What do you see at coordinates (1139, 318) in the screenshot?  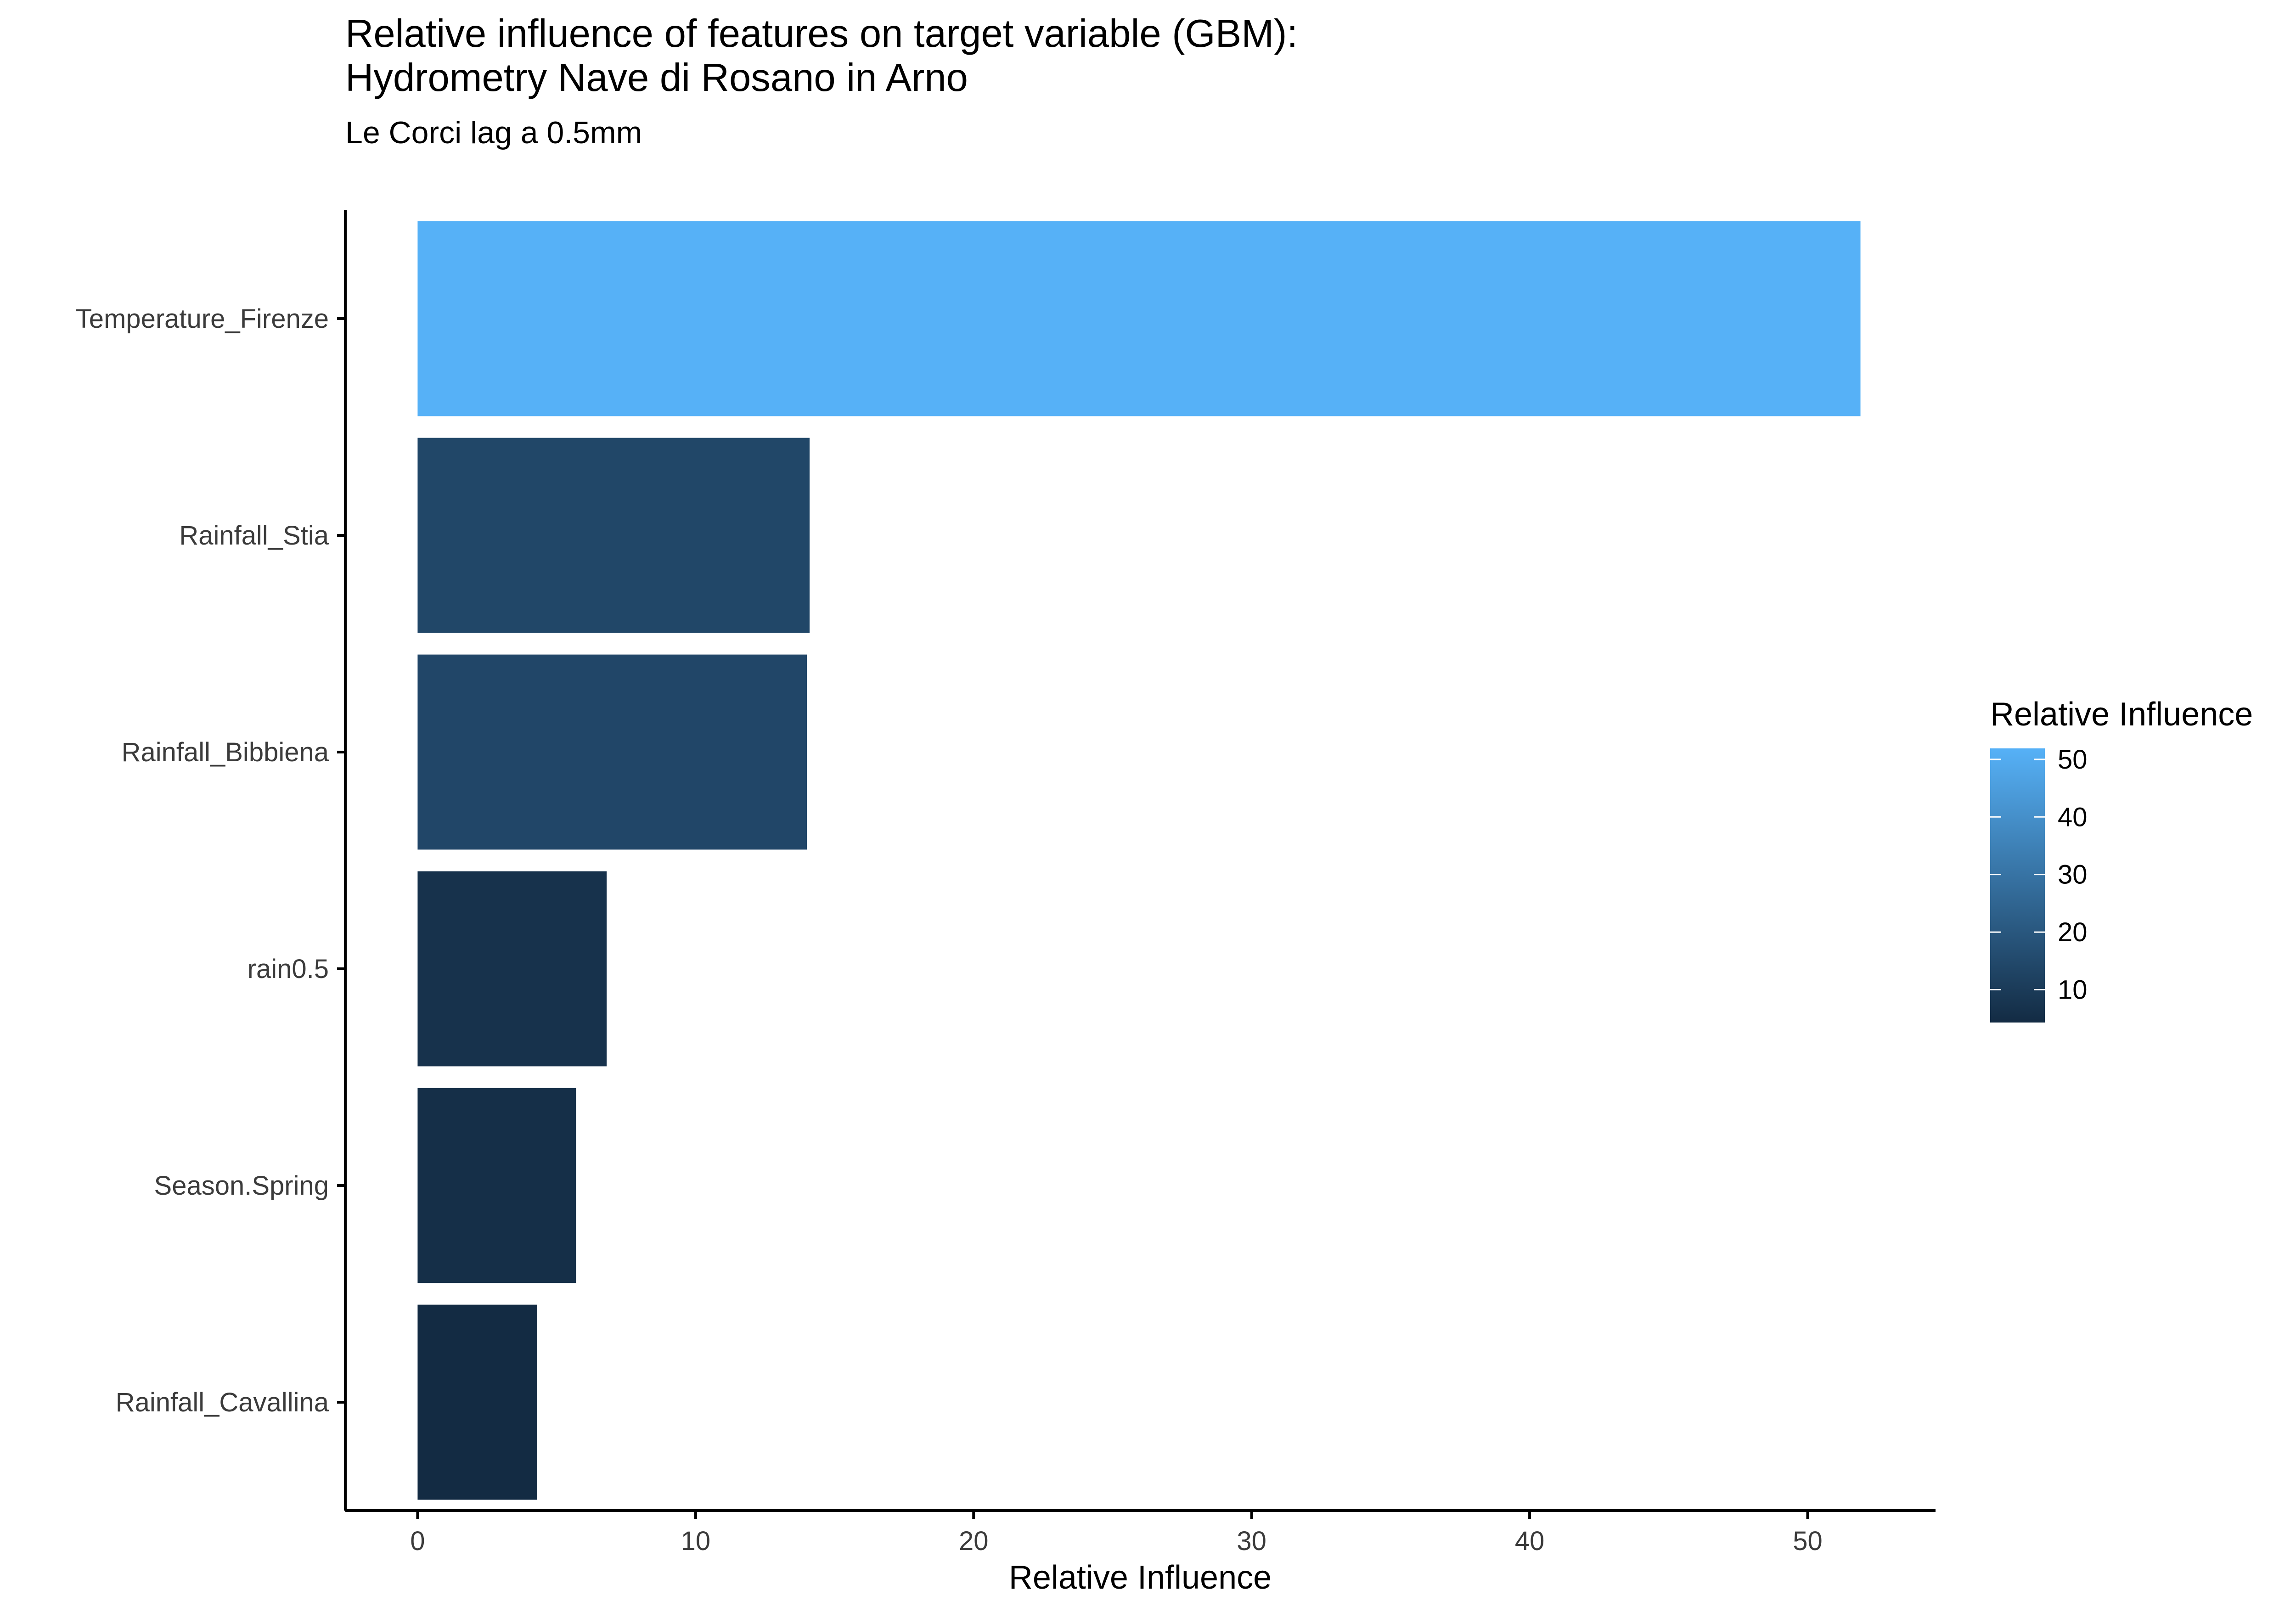 I see `bar-Temperature_Firenze` at bounding box center [1139, 318].